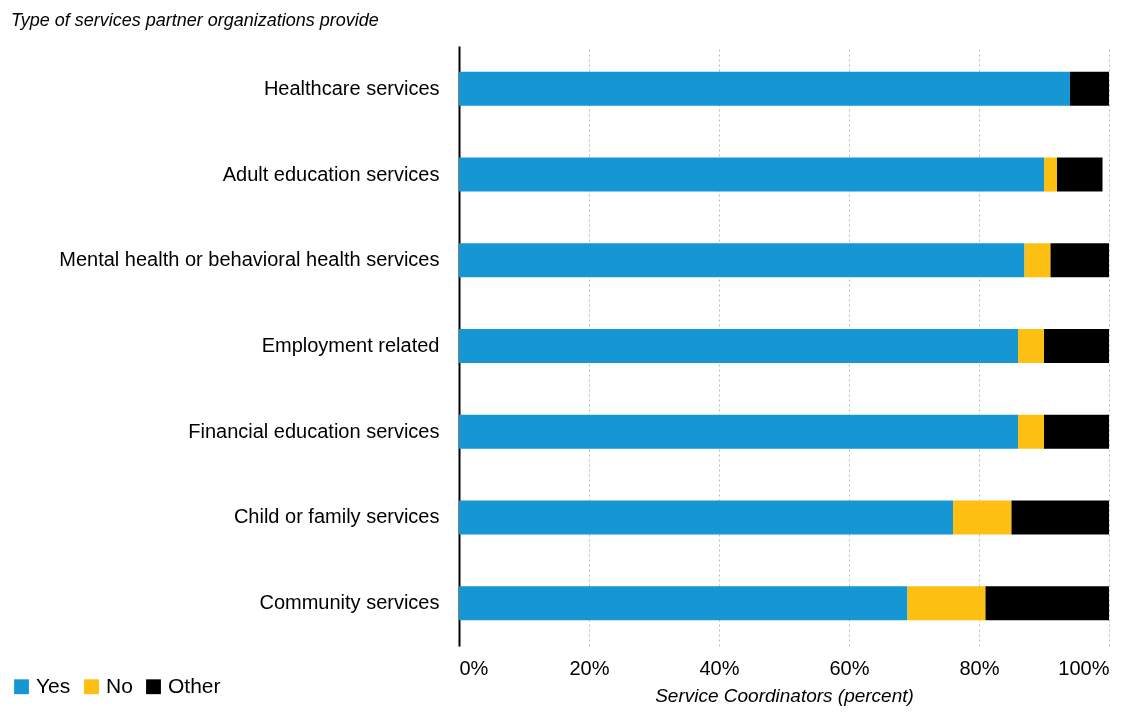 The height and width of the screenshot is (723, 1143). I want to click on x-axis-title: Service Coordinators (percent), so click(784, 695).